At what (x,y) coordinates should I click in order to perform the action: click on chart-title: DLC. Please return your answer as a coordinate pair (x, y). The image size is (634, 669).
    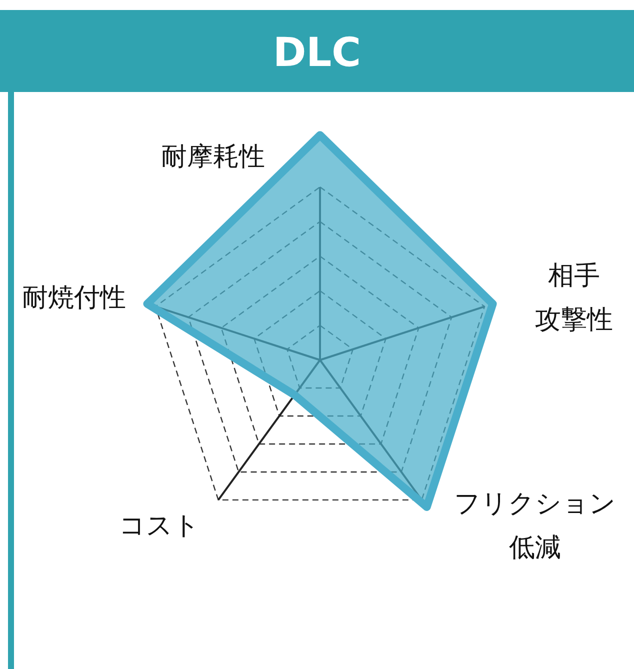
    Looking at the image, I should click on (317, 53).